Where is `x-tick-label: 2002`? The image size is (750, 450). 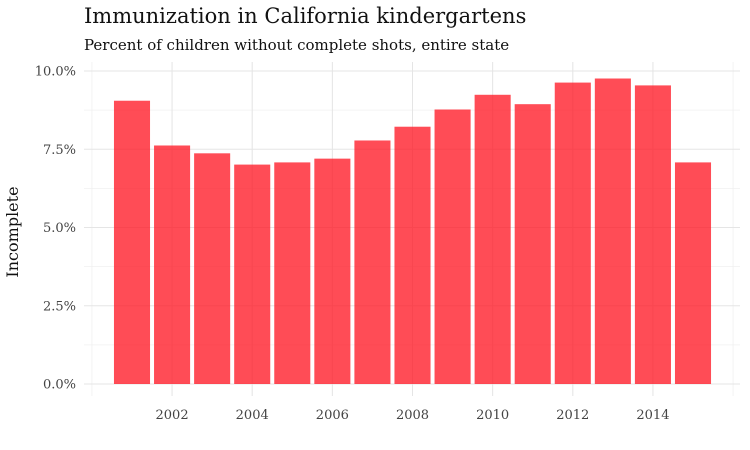
x-tick-label: 2002 is located at coordinates (172, 415).